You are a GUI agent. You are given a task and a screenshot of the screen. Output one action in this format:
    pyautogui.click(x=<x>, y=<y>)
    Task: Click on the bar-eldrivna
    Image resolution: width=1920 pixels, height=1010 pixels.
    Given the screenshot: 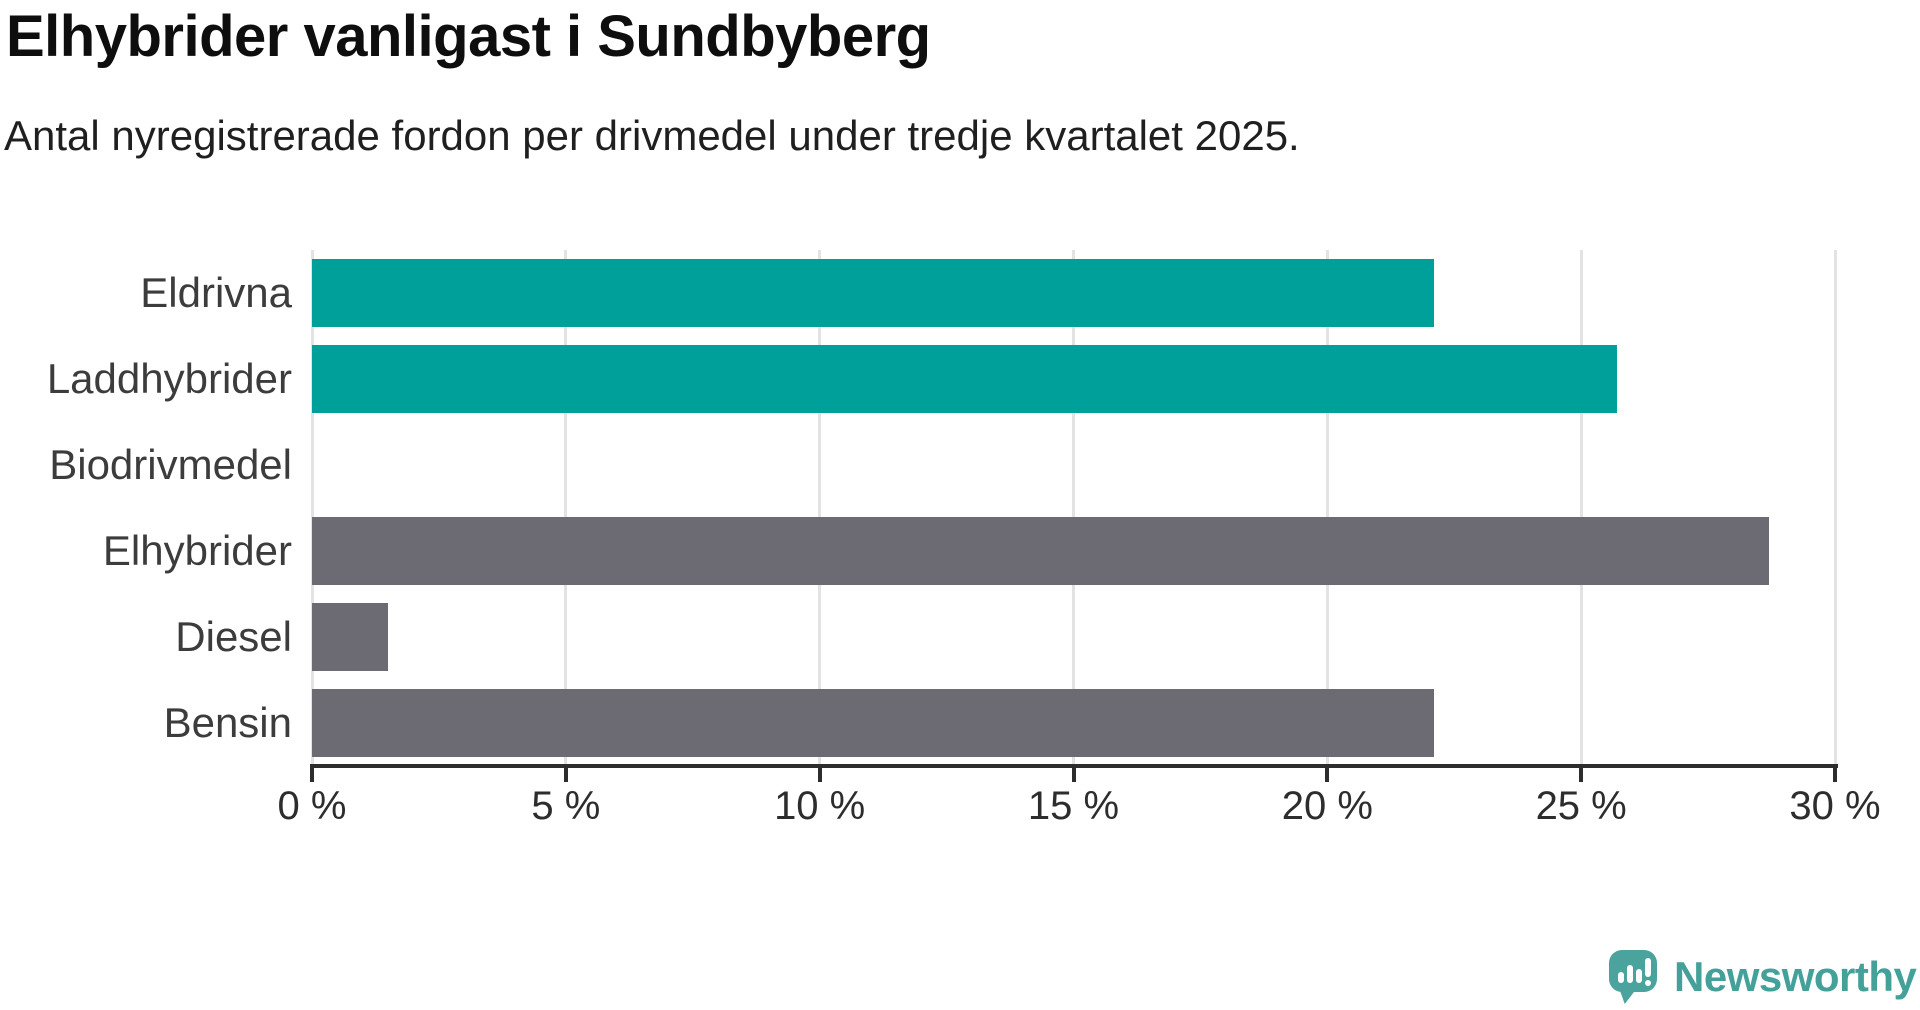 What is the action you would take?
    pyautogui.click(x=873, y=293)
    